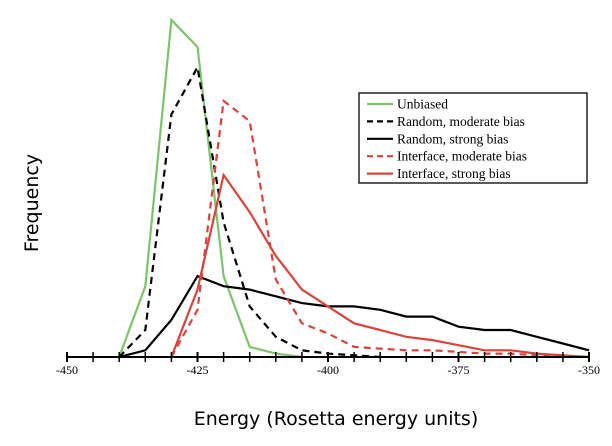 The width and height of the screenshot is (612, 446). I want to click on x-axis: -450 -425 -400 -375 -350, so click(328, 364).